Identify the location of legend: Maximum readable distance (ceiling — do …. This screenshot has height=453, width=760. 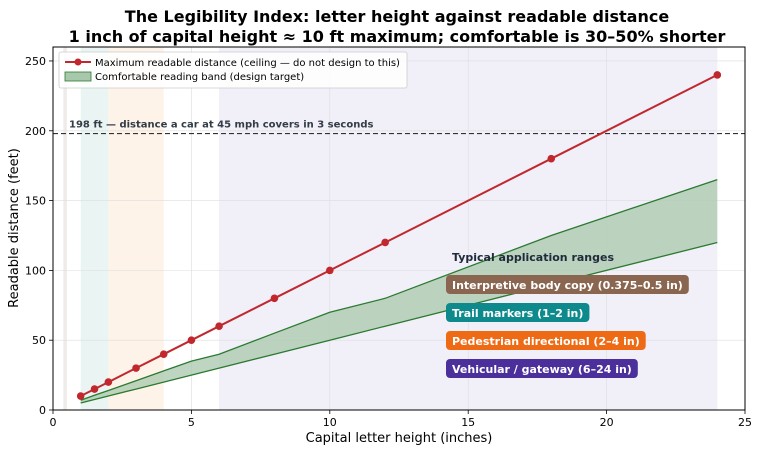
(233, 70).